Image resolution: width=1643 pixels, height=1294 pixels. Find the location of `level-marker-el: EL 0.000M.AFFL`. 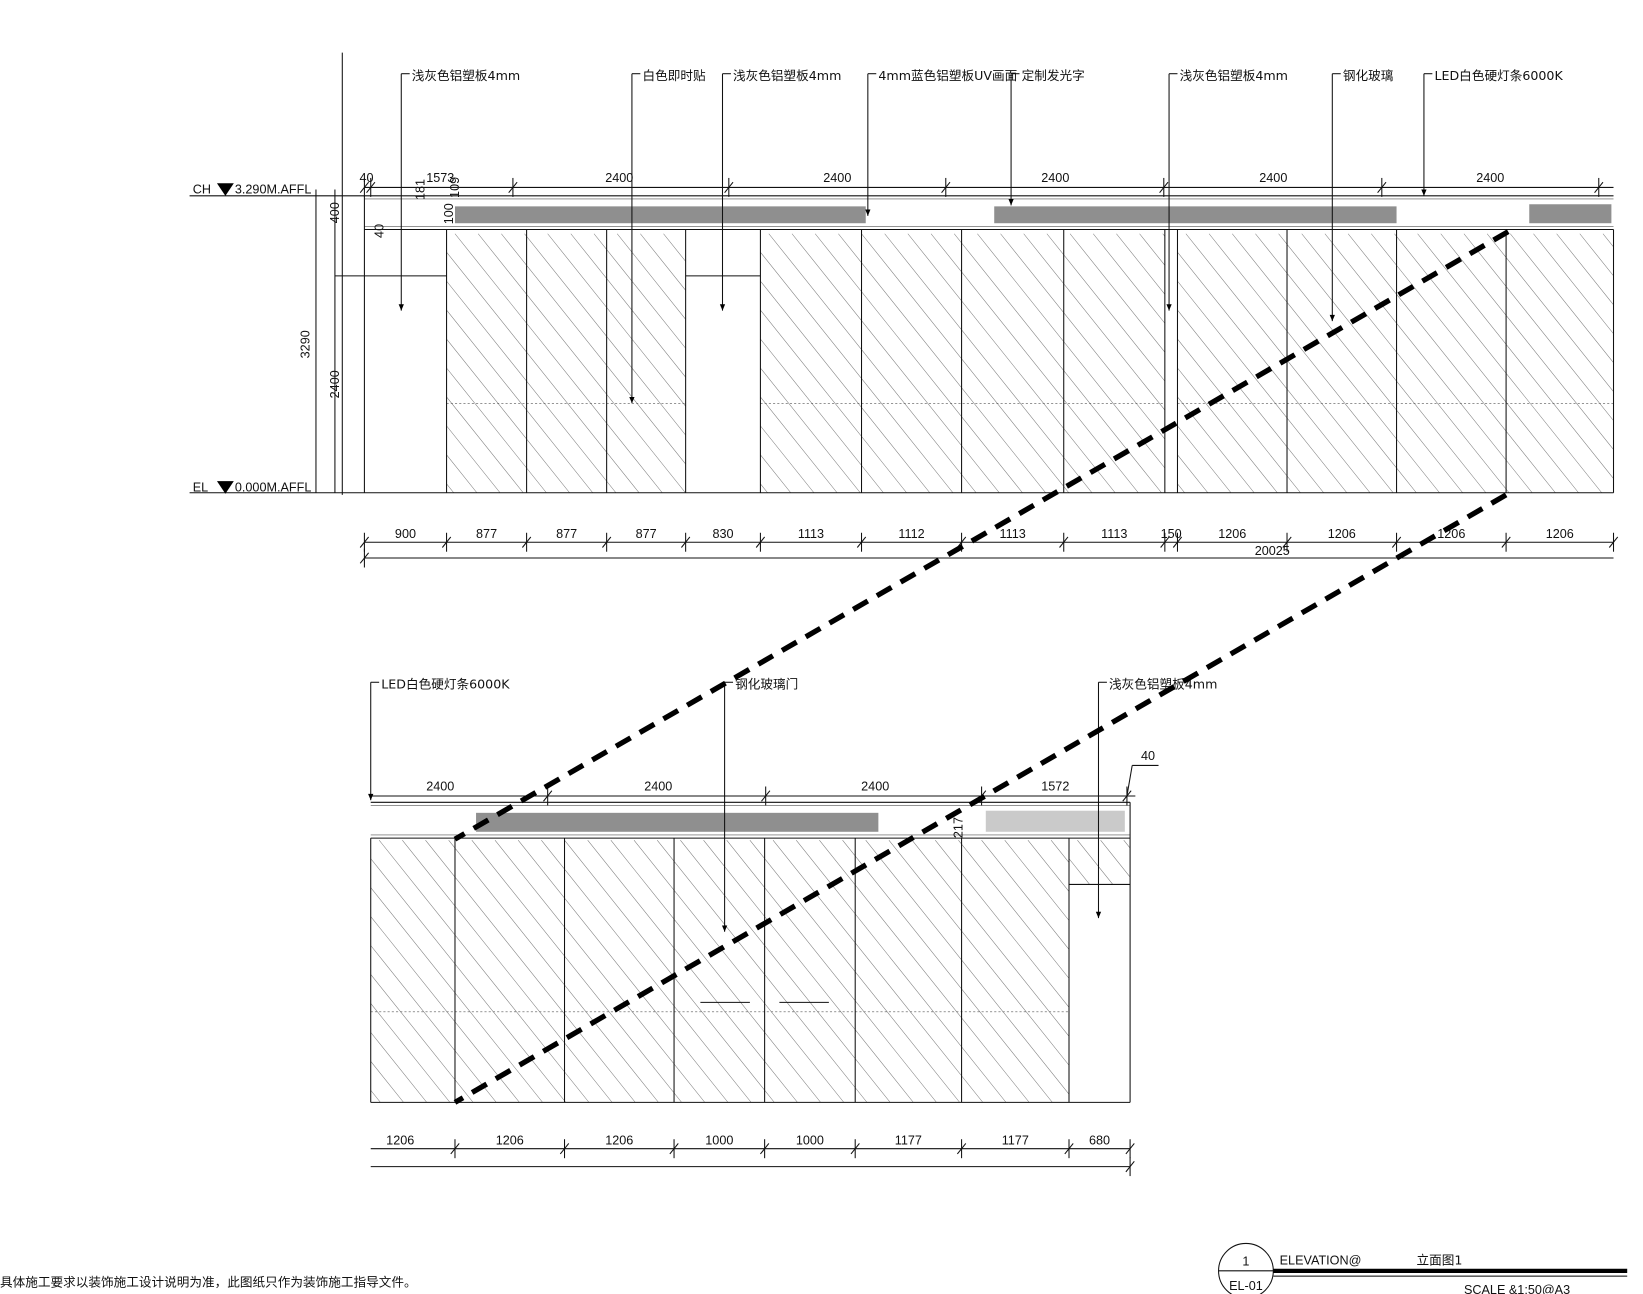

level-marker-el: EL 0.000M.AFFL is located at coordinates (252, 488).